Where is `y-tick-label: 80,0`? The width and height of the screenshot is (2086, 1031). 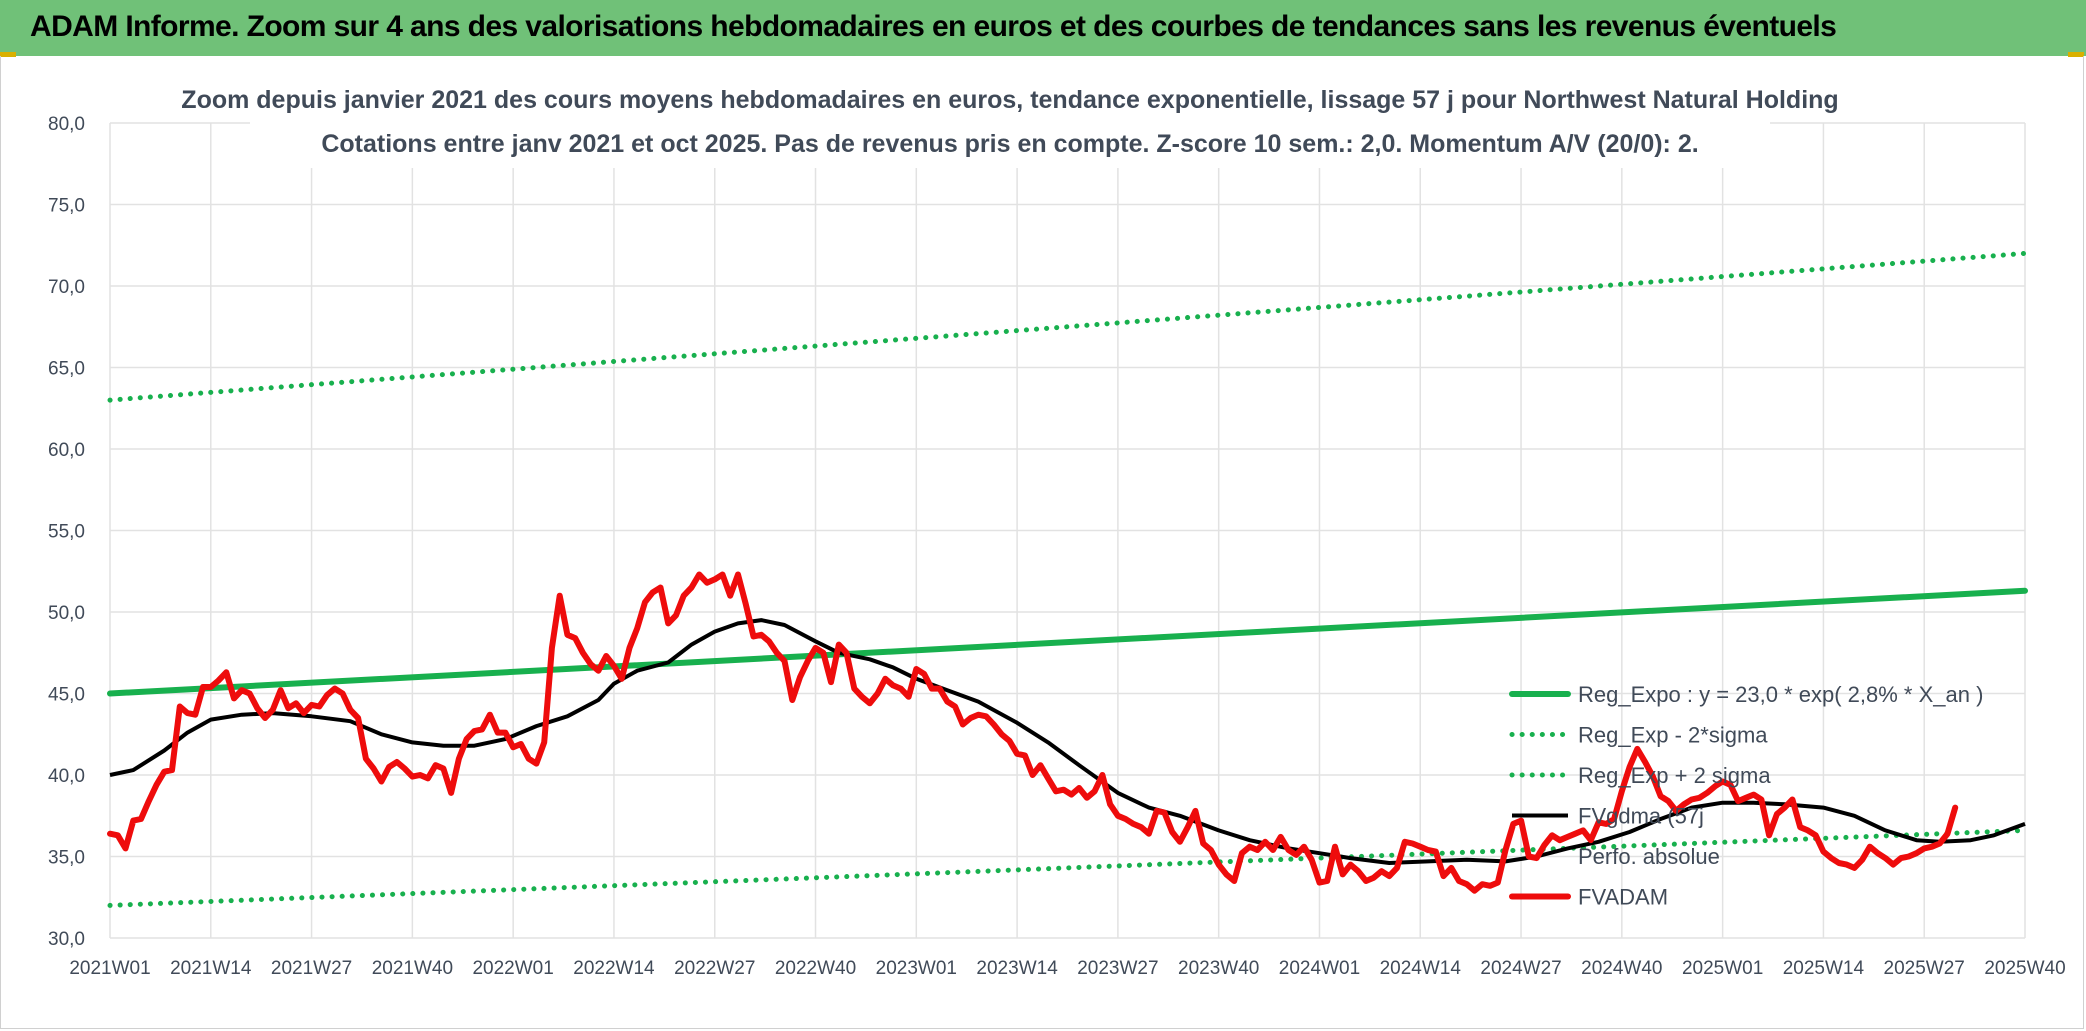
y-tick-label: 80,0 is located at coordinates (66, 124).